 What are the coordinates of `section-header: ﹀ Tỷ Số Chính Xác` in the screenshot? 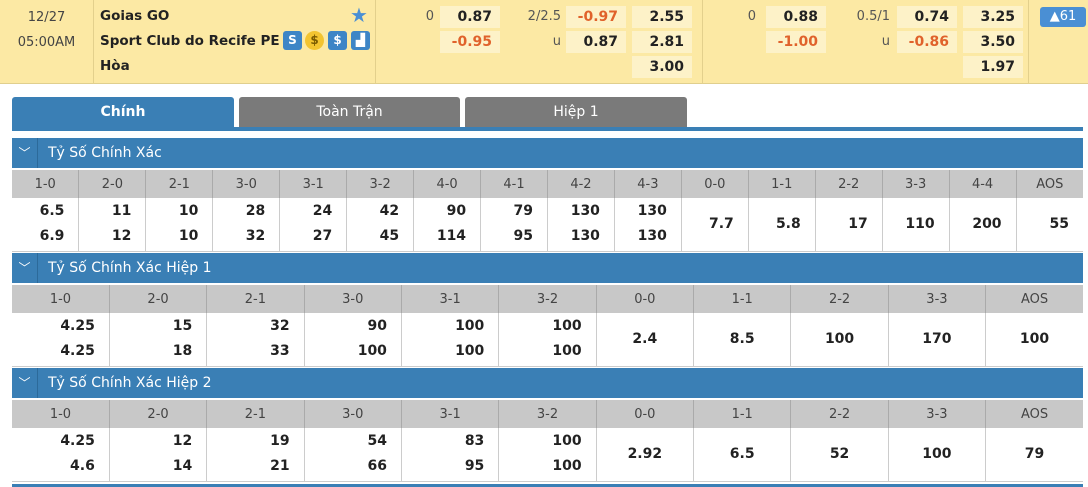 It's located at (547, 153).